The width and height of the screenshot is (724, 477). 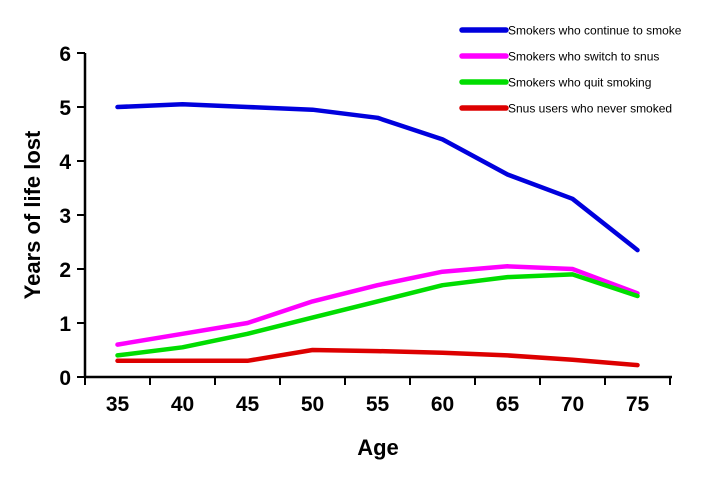 I want to click on x-tick-label: 55, so click(x=378, y=404).